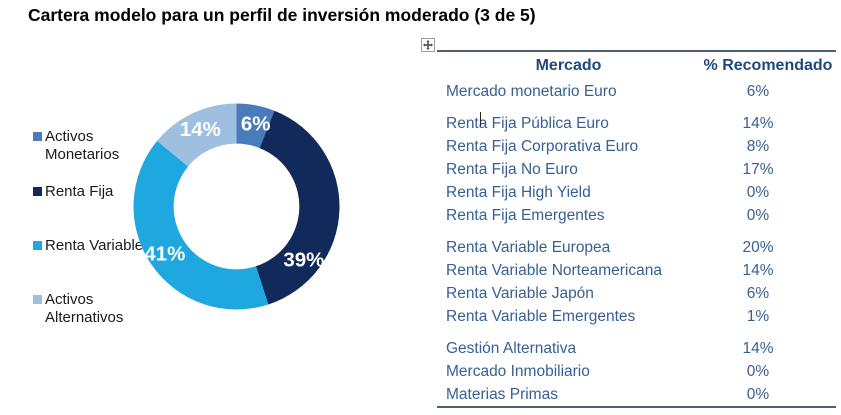  Describe the element at coordinates (200, 129) in the screenshot. I see `slice-label-activos-alternativos: 14%` at that location.